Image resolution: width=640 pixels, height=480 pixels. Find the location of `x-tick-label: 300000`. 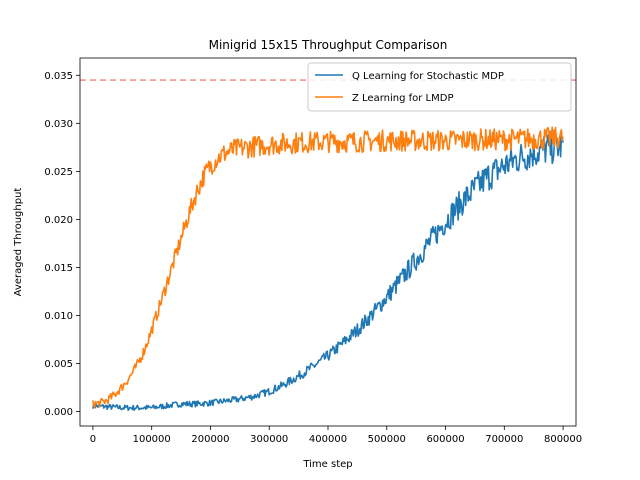

x-tick-label: 300000 is located at coordinates (269, 439).